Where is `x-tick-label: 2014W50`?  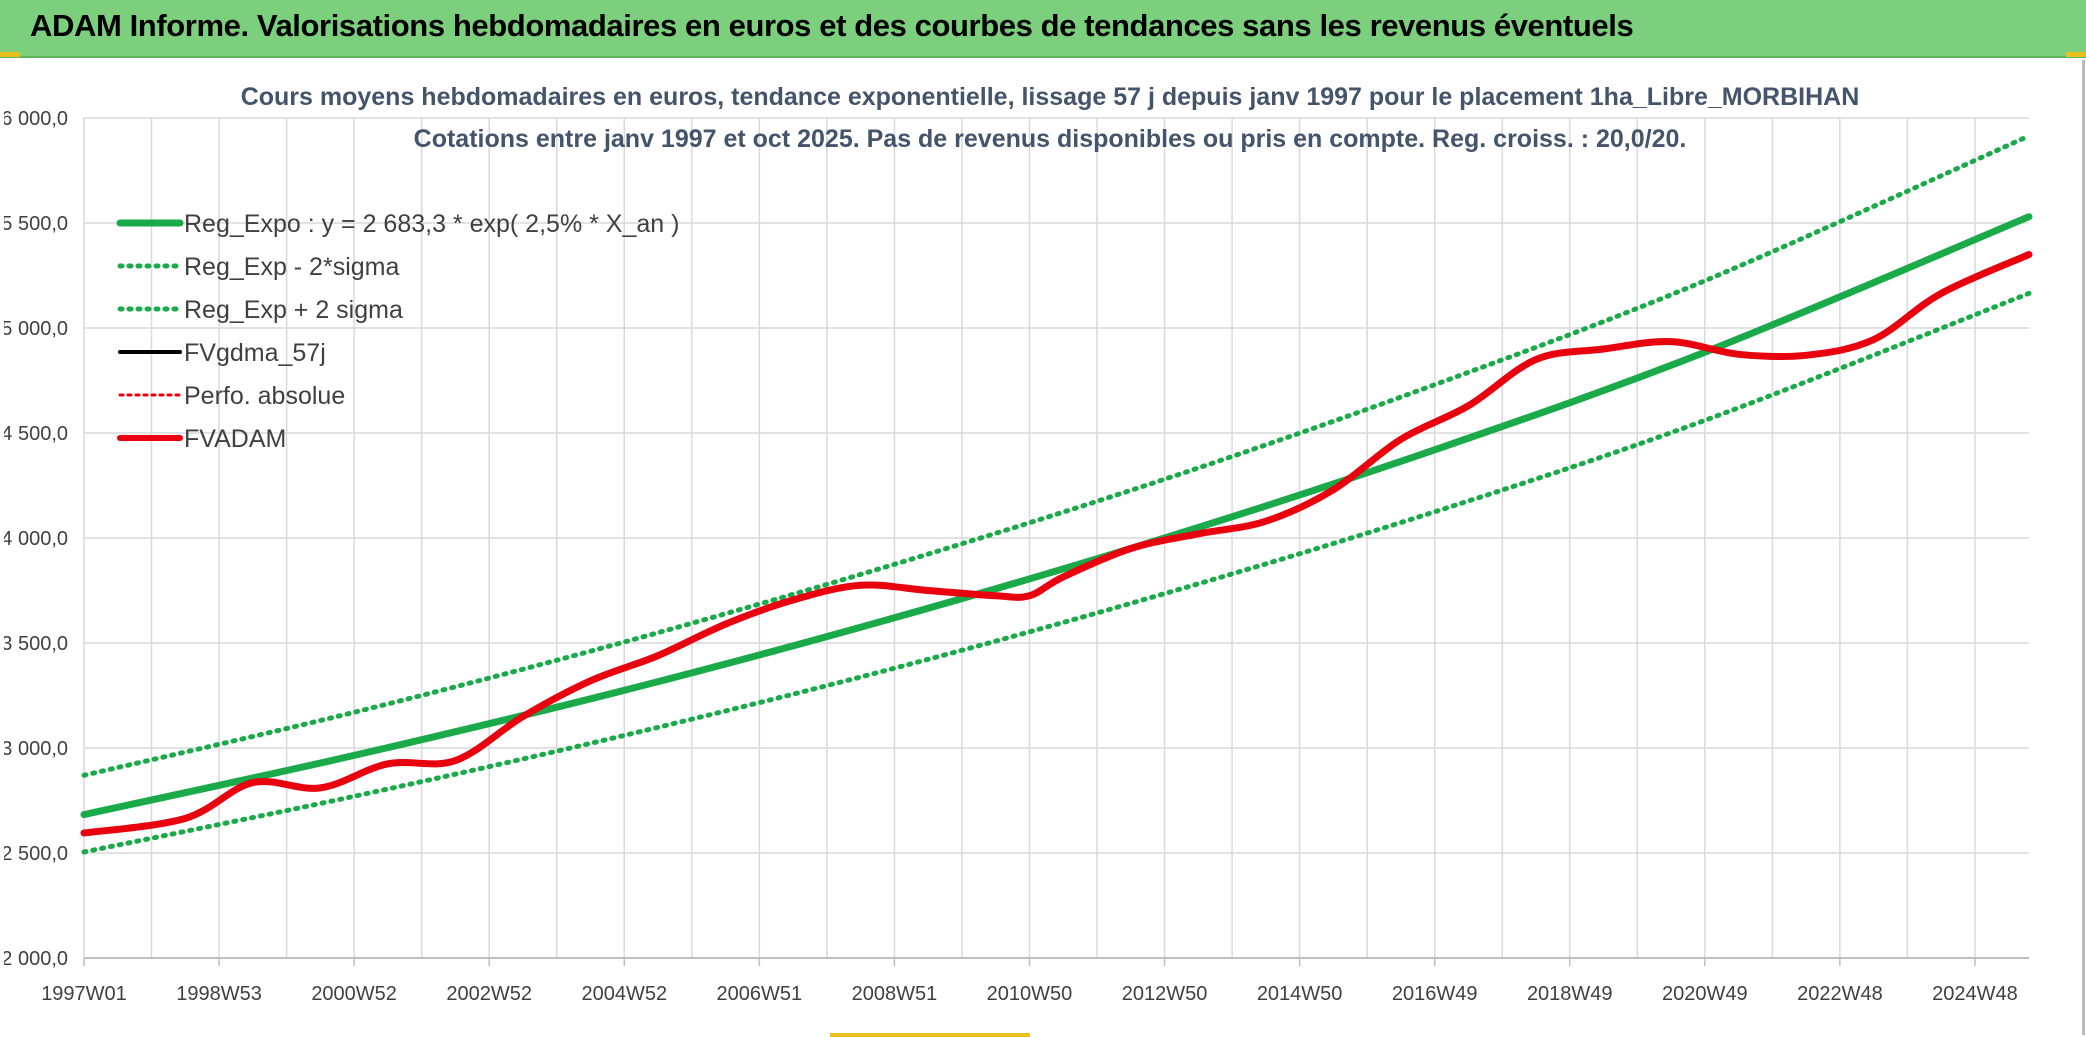 x-tick-label: 2014W50 is located at coordinates (1300, 994).